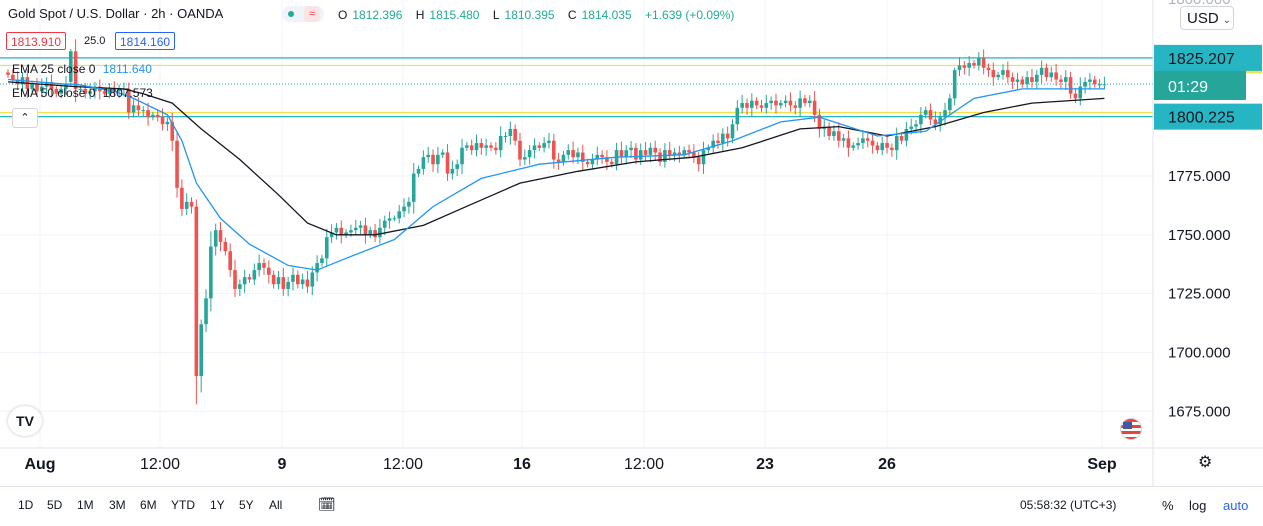 The height and width of the screenshot is (526, 1263). What do you see at coordinates (117, 505) in the screenshot?
I see `range-button-3m: 3M` at bounding box center [117, 505].